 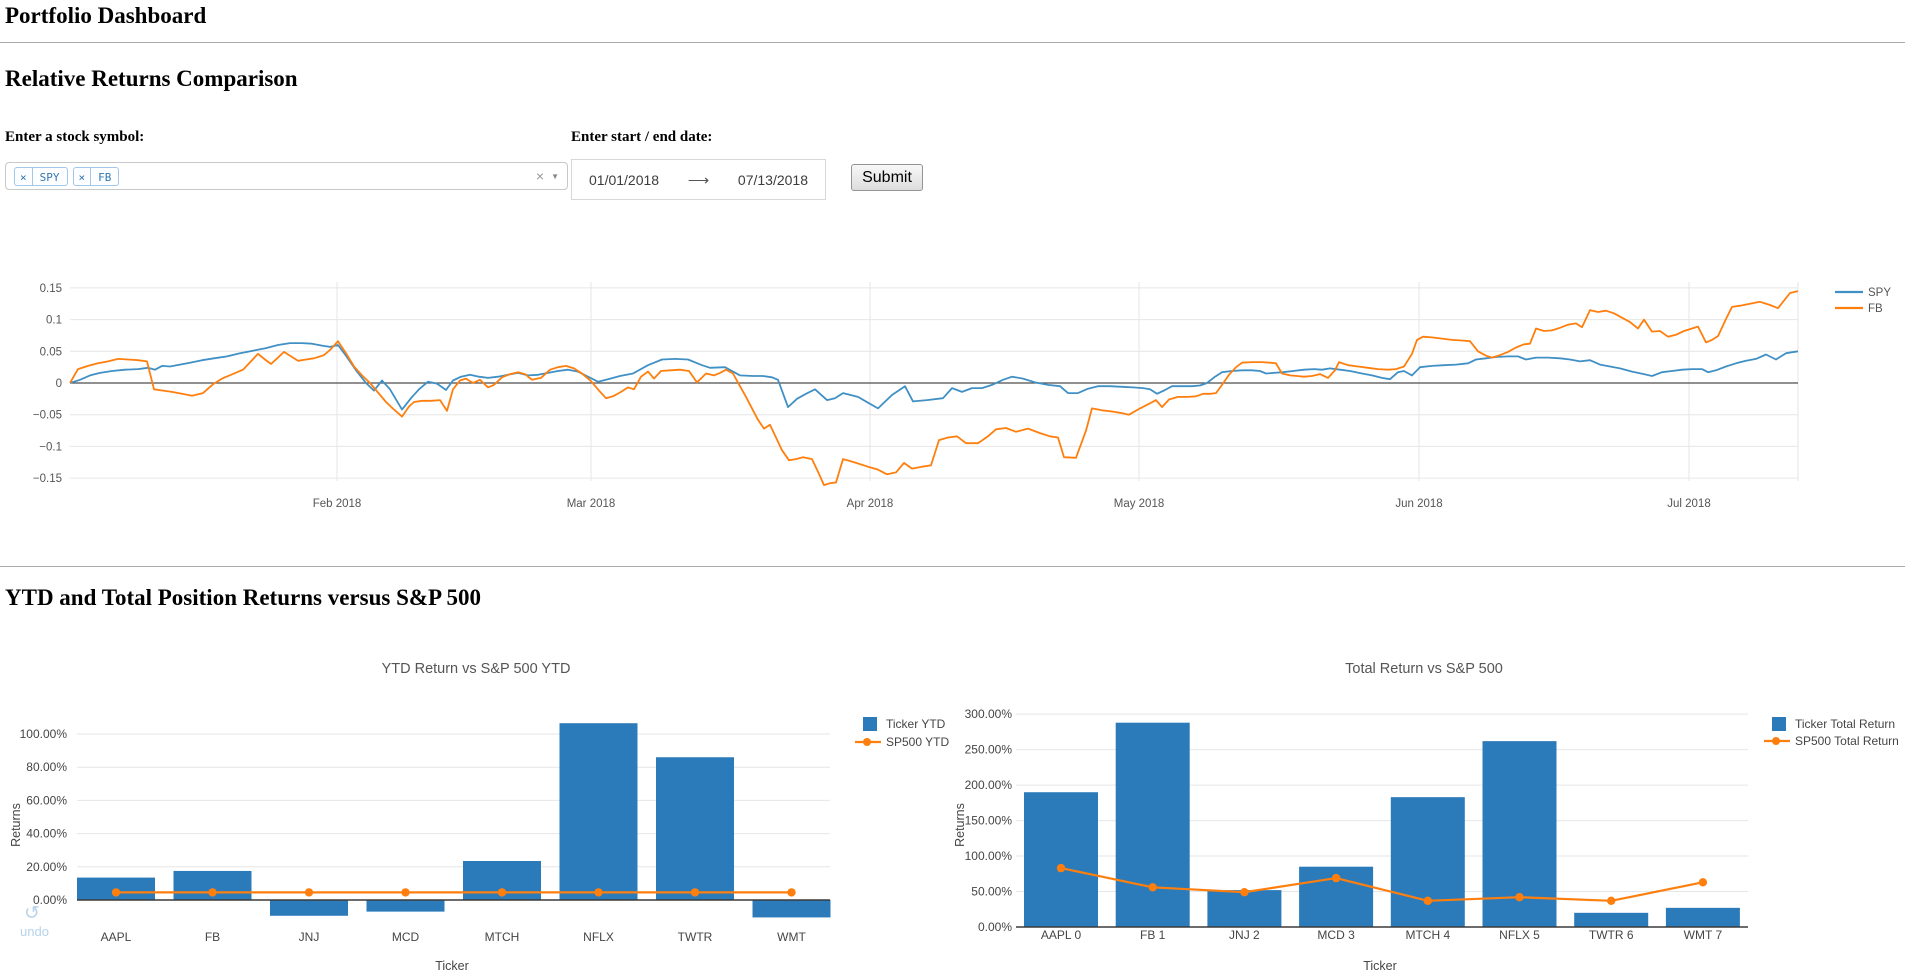 I want to click on date-range-arrow-icon: ⟶, so click(x=698, y=180).